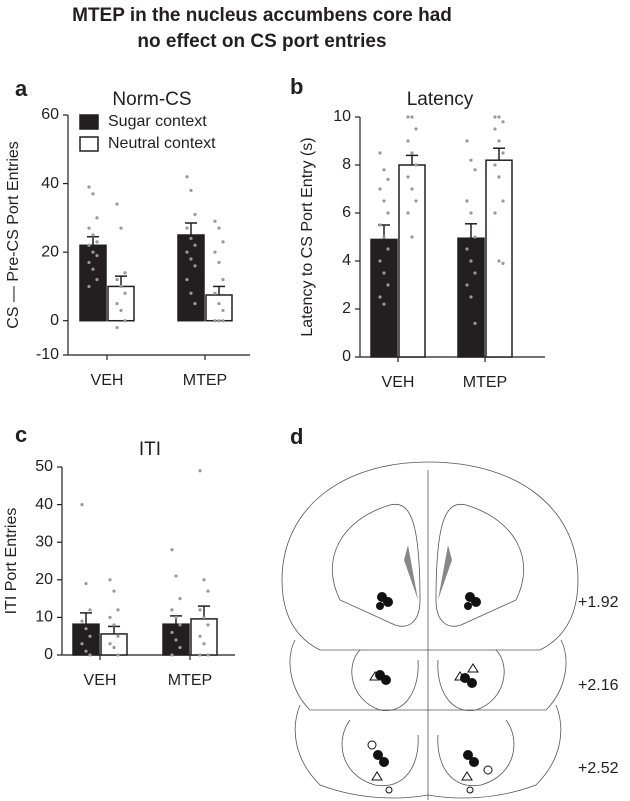  What do you see at coordinates (21, 88) in the screenshot?
I see `panel-letter: a` at bounding box center [21, 88].